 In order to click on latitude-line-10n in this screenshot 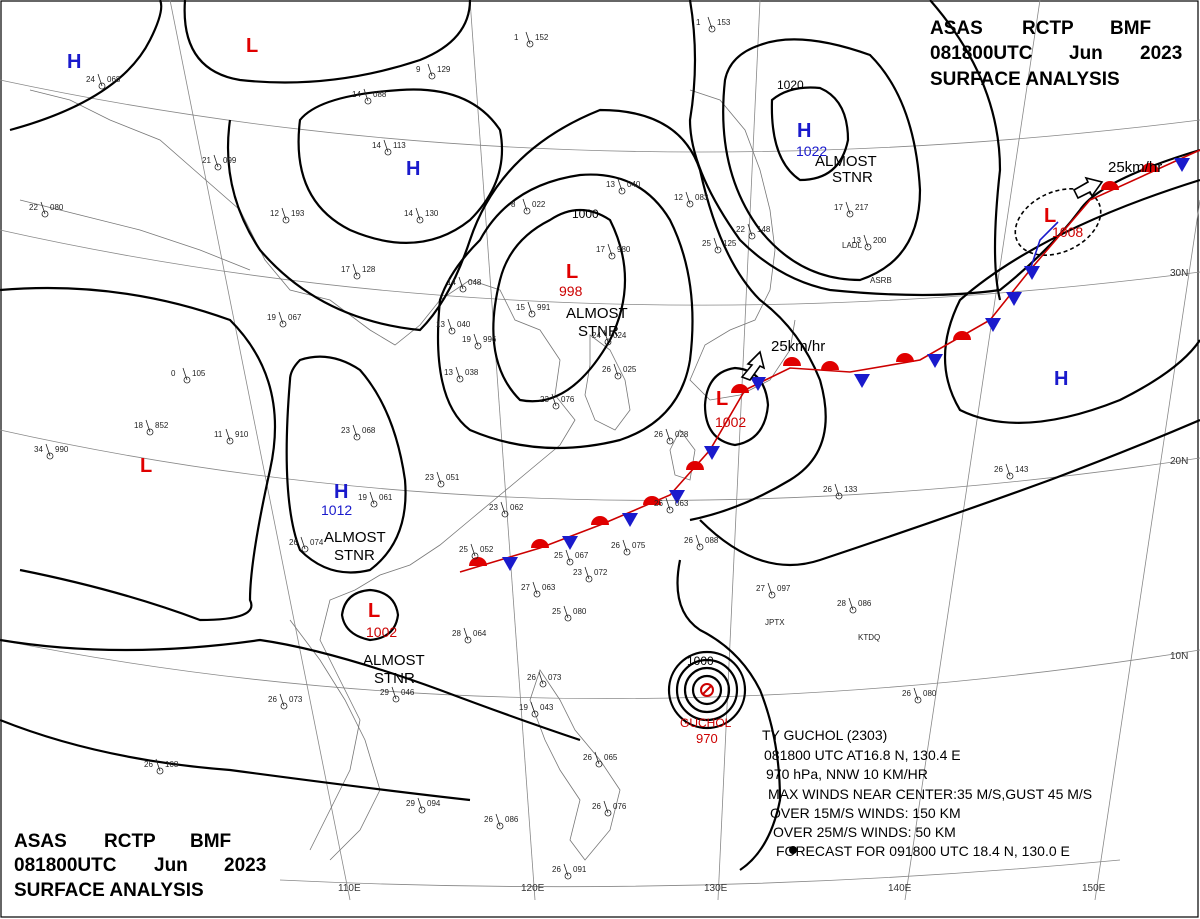, I will do `click(600, 669)`.